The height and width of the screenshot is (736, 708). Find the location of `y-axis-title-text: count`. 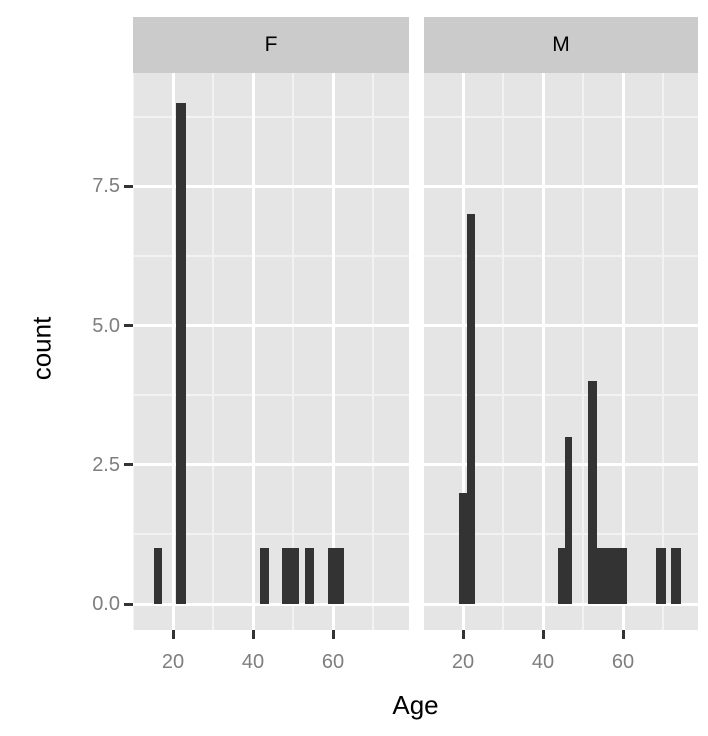

y-axis-title-text: count is located at coordinates (41, 348).